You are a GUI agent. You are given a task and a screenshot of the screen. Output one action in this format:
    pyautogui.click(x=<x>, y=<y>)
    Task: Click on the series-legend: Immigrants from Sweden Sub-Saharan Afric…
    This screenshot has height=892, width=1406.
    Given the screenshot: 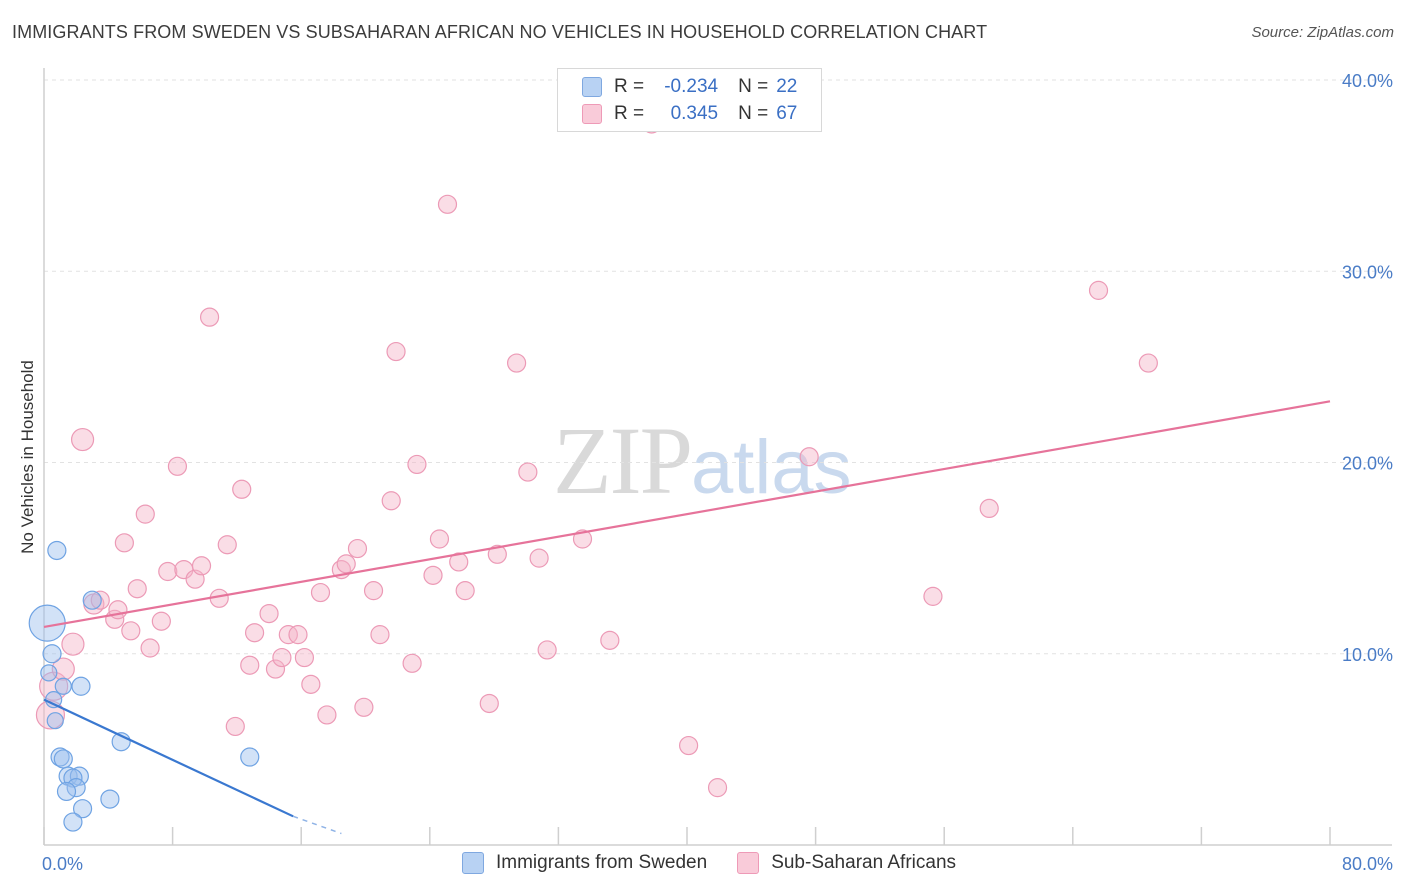 What is the action you would take?
    pyautogui.click(x=724, y=863)
    